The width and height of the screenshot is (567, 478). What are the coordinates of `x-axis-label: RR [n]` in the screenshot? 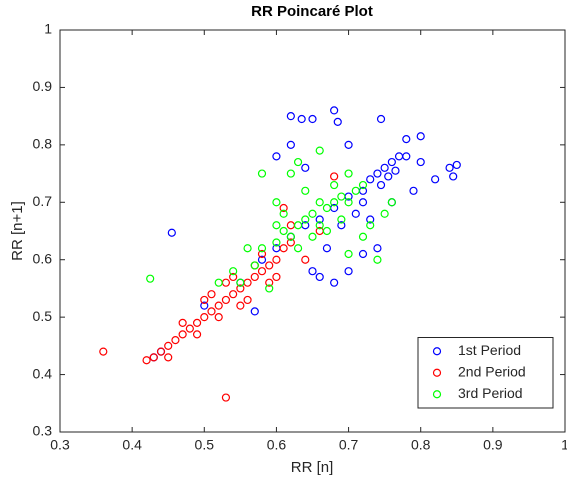 It's located at (312, 467).